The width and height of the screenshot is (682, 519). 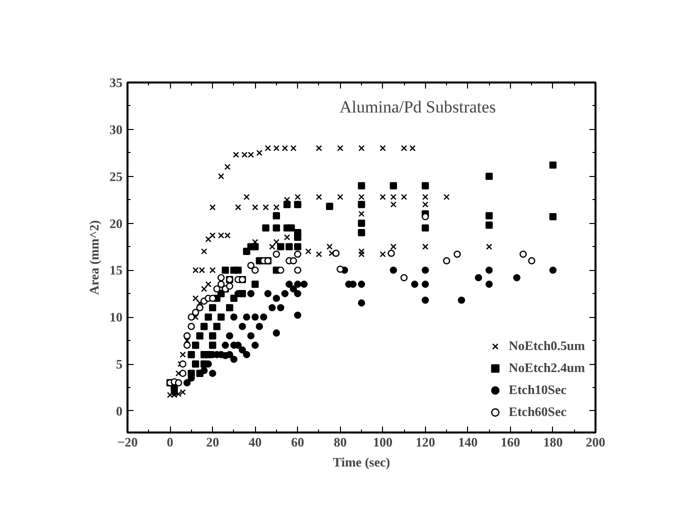 What do you see at coordinates (426, 442) in the screenshot?
I see `x-tick-label: 120` at bounding box center [426, 442].